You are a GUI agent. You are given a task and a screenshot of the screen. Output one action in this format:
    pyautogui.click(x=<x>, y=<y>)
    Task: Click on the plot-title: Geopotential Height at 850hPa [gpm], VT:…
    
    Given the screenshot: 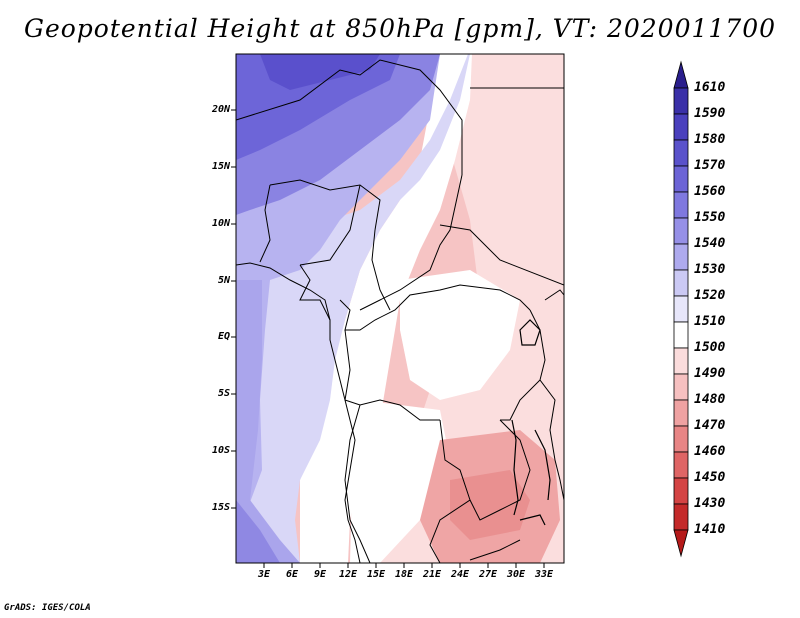 What is the action you would take?
    pyautogui.click(x=400, y=28)
    